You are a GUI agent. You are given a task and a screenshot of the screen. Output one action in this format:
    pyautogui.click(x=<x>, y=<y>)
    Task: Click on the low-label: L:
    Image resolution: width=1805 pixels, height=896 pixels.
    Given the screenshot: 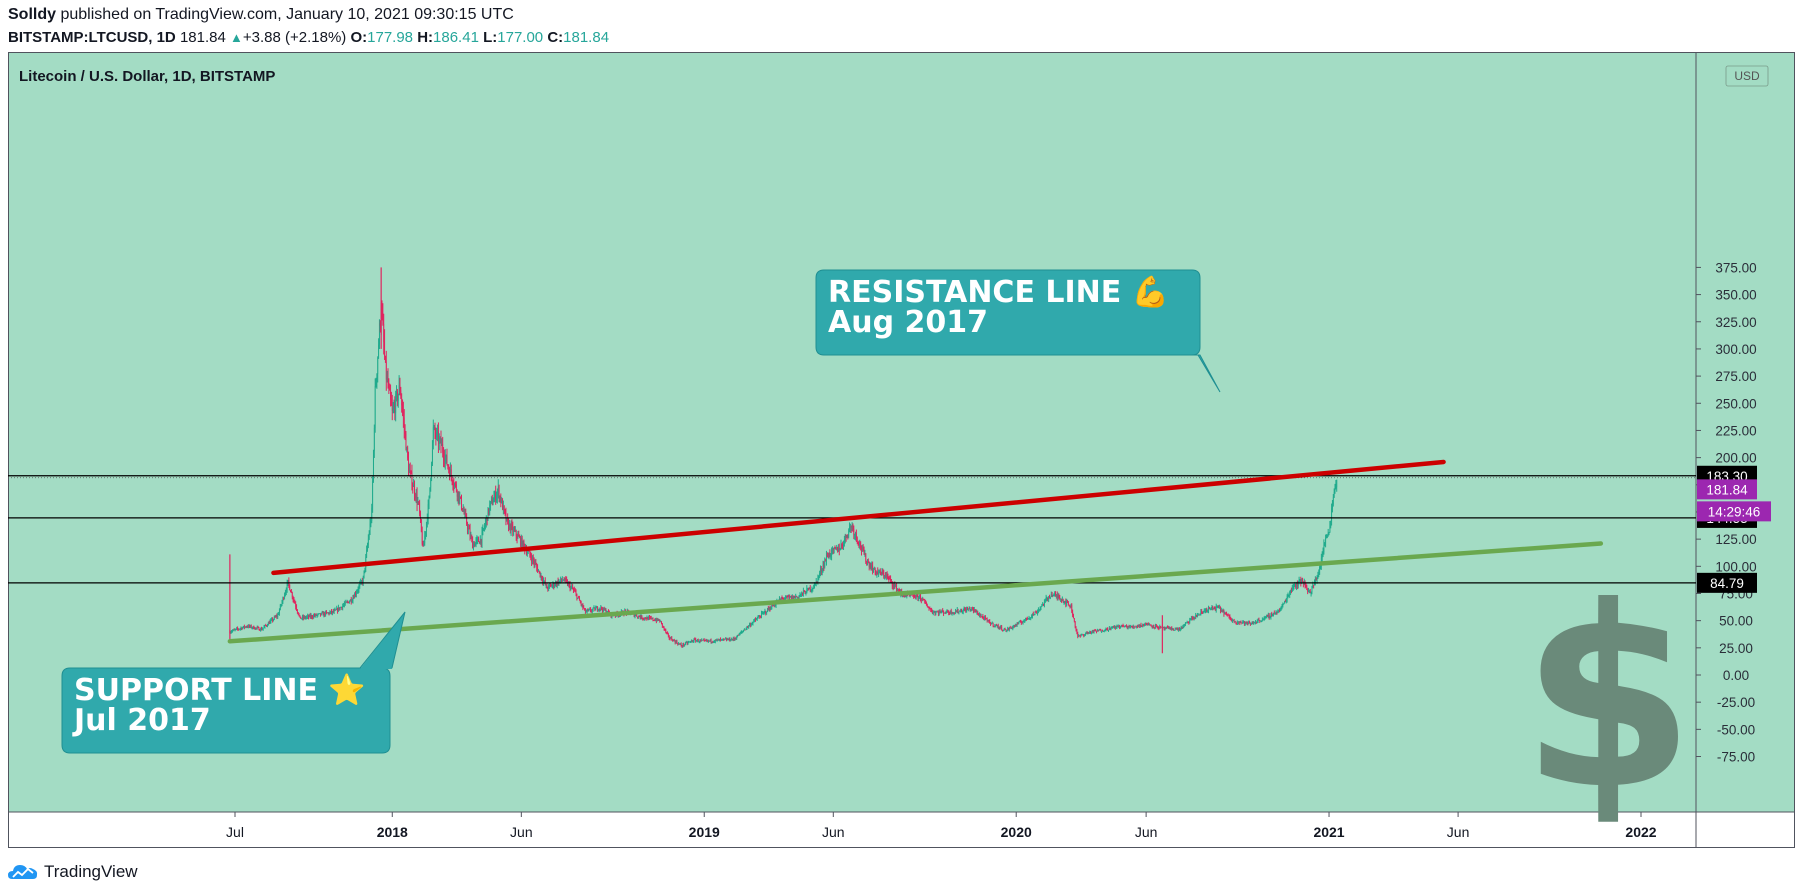 What is the action you would take?
    pyautogui.click(x=490, y=37)
    